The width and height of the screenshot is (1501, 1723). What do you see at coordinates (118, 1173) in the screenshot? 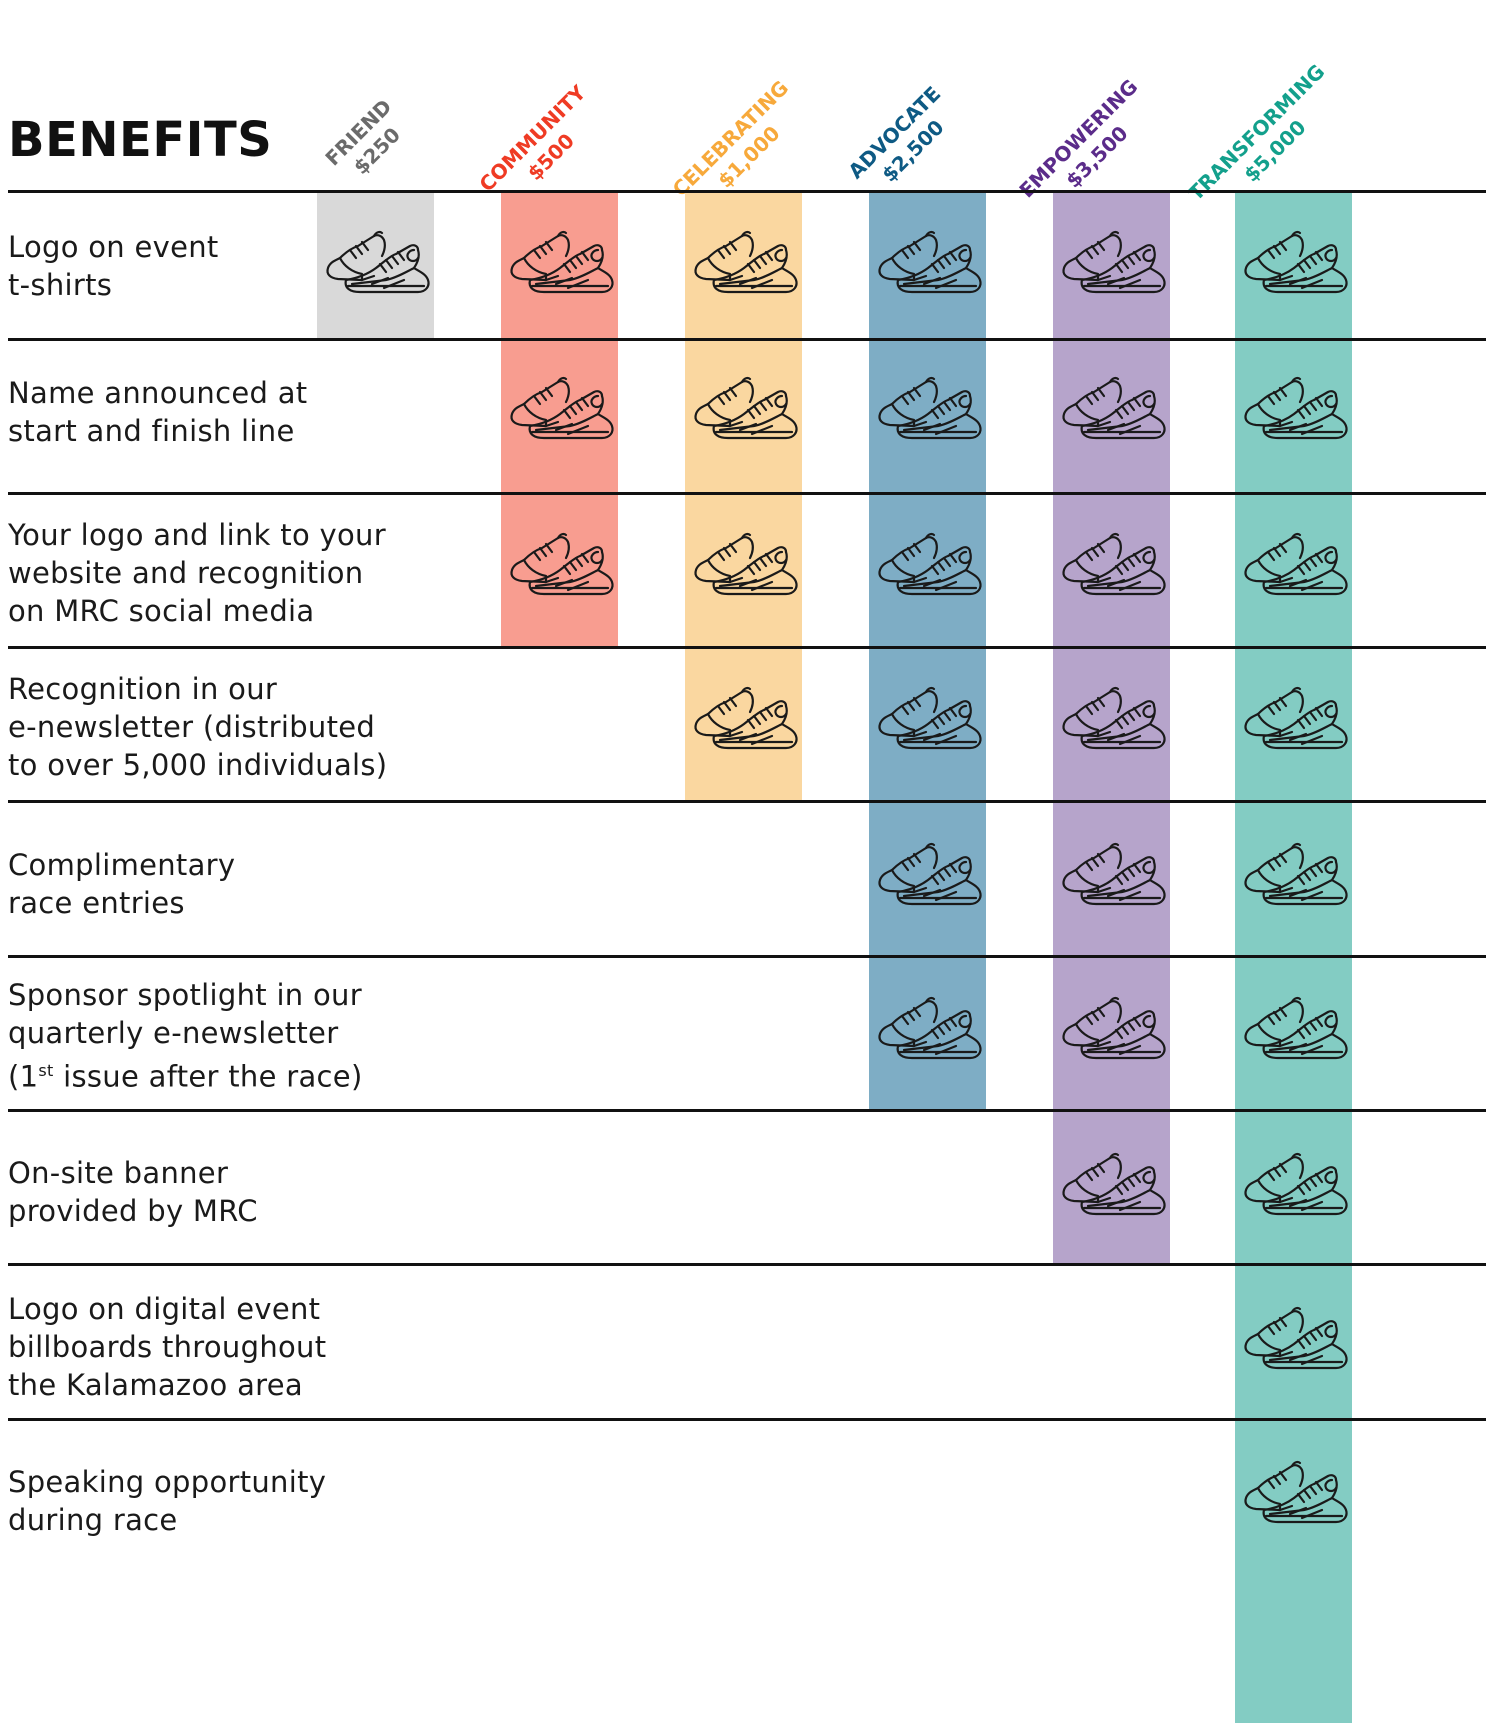
I see `benefit-label-line: On-site banner` at bounding box center [118, 1173].